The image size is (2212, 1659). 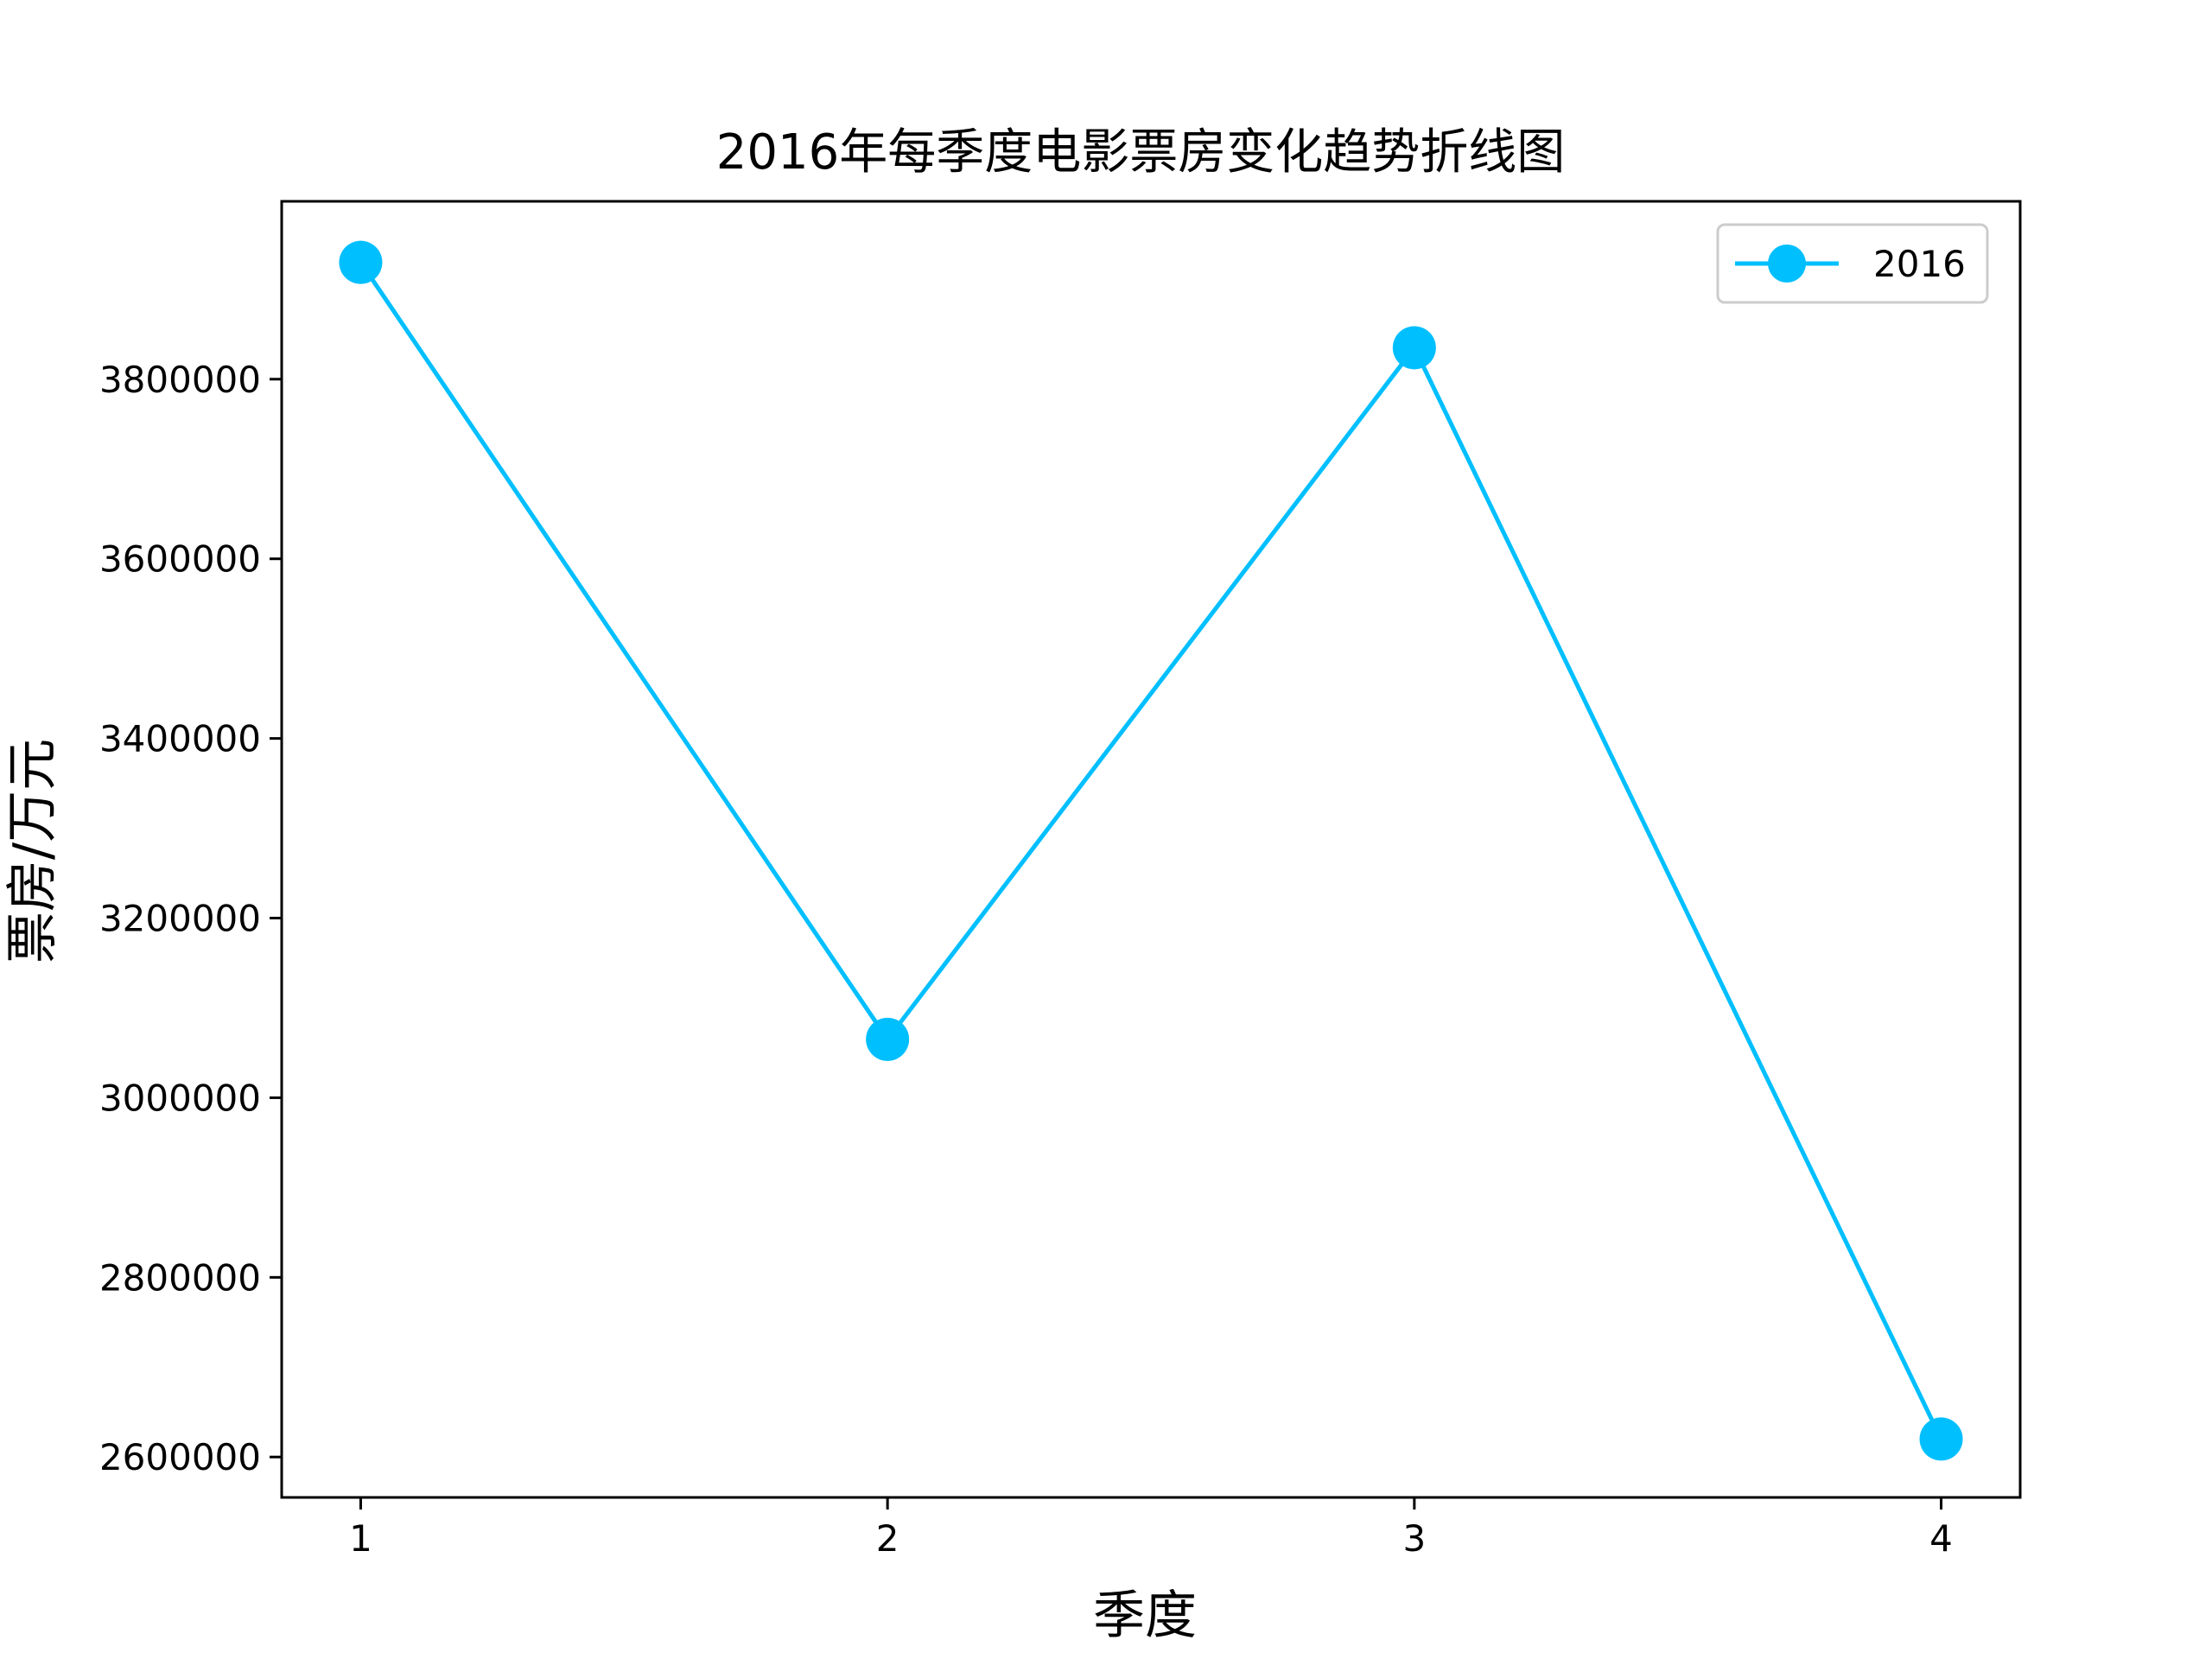 I want to click on y-tick-label: 3600000, so click(x=180, y=559).